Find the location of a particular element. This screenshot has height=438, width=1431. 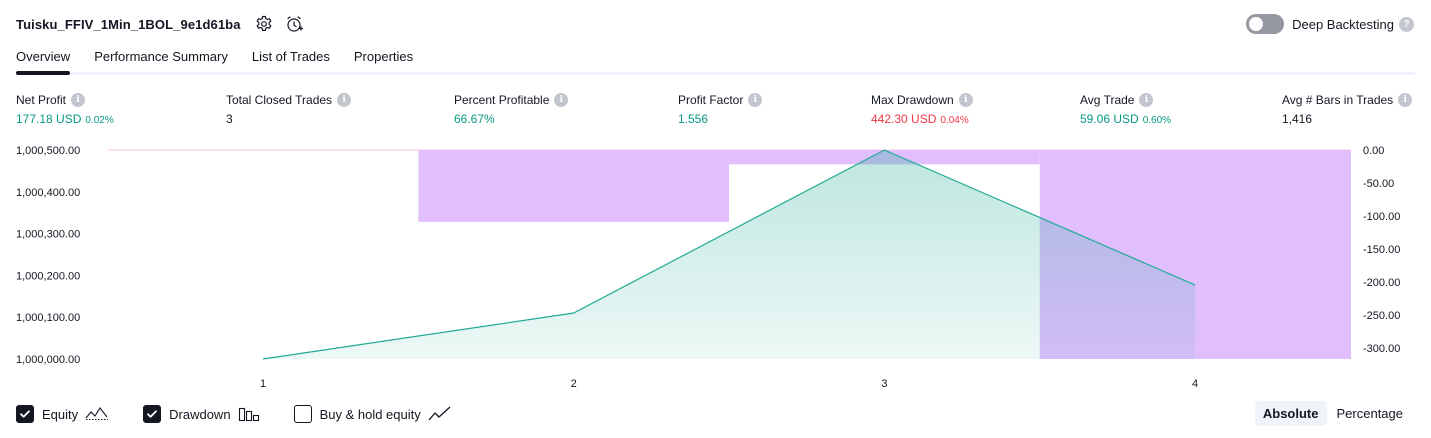

left-axis-tick-label: 1,000,100.00 is located at coordinates (48, 318).